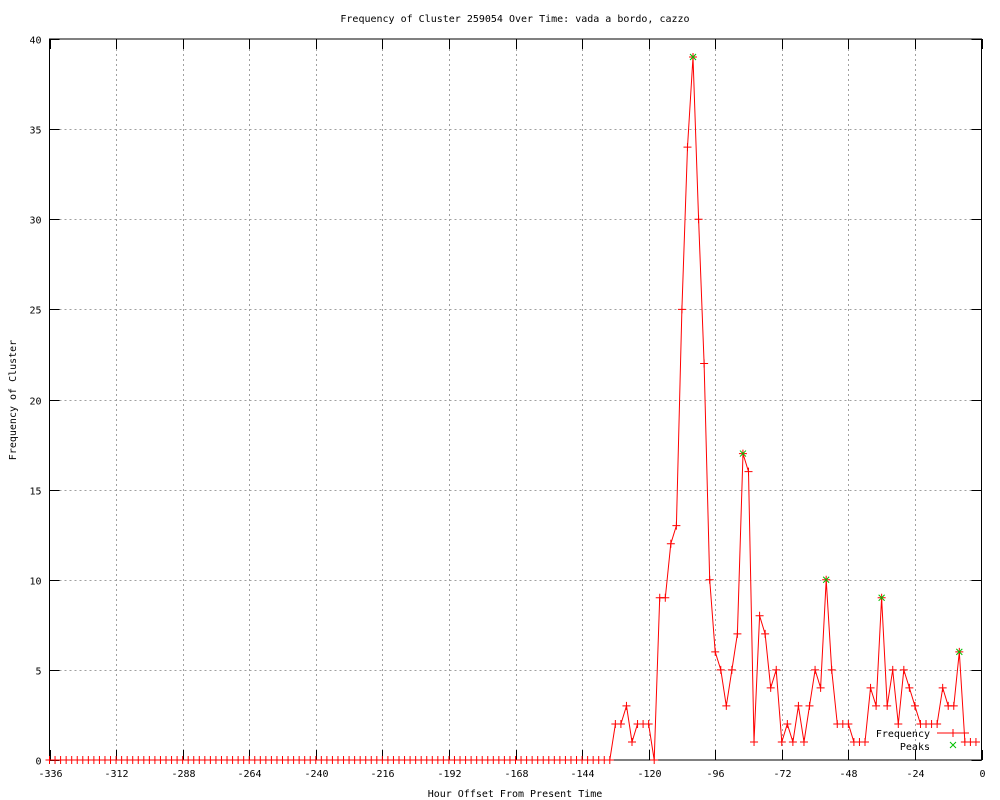 Image resolution: width=1000 pixels, height=800 pixels. Describe the element at coordinates (915, 747) in the screenshot. I see `legend-label-peaks: Peaks` at that location.